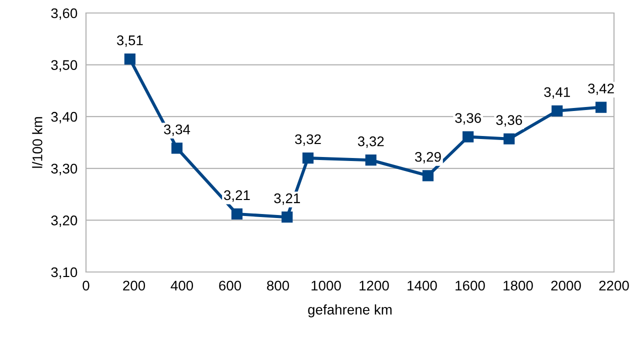  I want to click on x-tick-label: 1800, so click(518, 285).